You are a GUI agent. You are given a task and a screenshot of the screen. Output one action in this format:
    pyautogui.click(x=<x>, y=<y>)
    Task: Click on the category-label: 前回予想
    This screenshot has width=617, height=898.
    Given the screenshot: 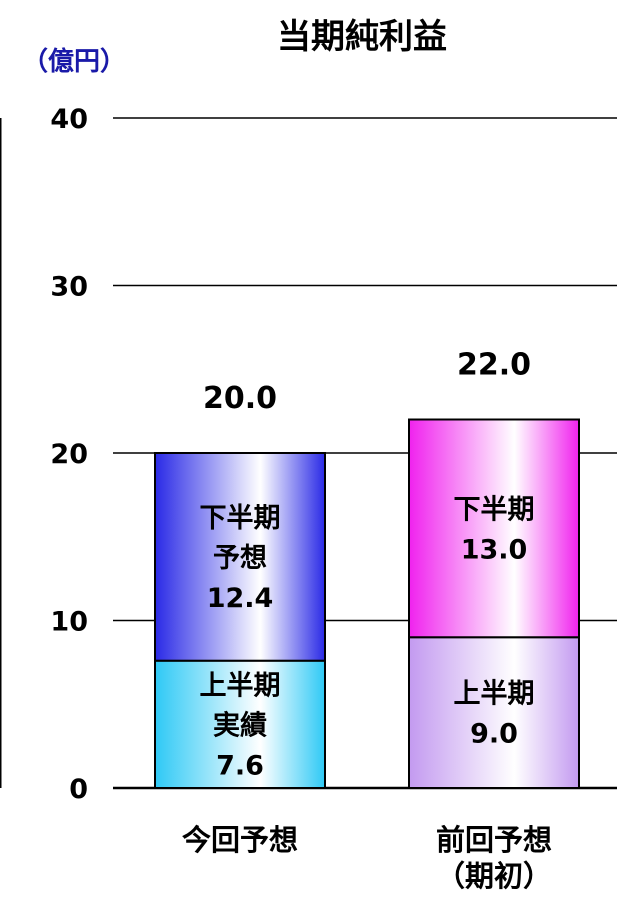 What is the action you would take?
    pyautogui.click(x=494, y=840)
    